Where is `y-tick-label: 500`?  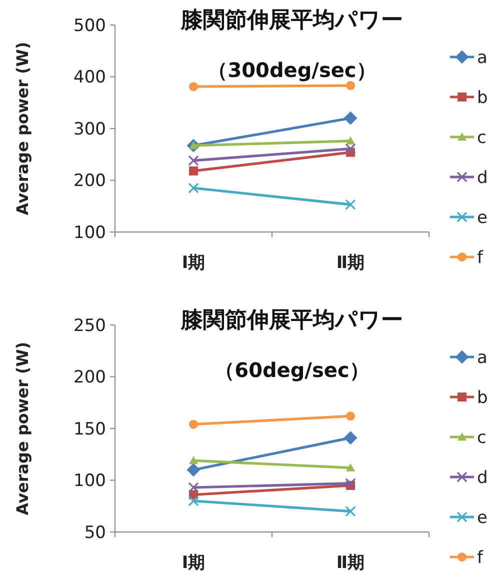
y-tick-label: 500 is located at coordinates (90, 26).